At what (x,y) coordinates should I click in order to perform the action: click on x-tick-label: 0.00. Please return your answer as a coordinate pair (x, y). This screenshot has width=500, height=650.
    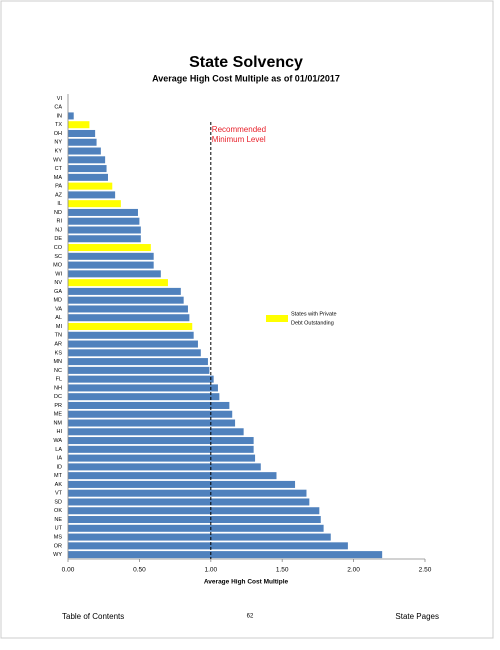
    Looking at the image, I should click on (68, 570).